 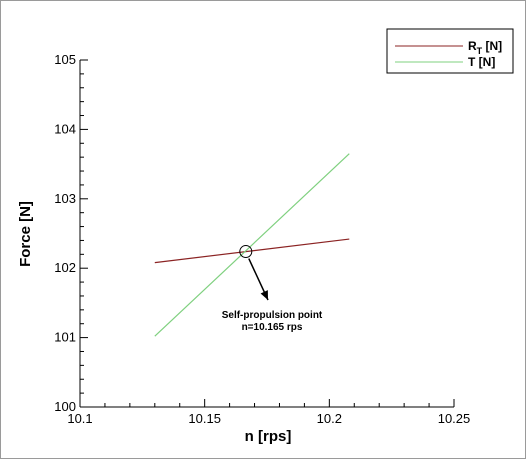 I want to click on legend-label-rt-suffix: [N], so click(x=492, y=46).